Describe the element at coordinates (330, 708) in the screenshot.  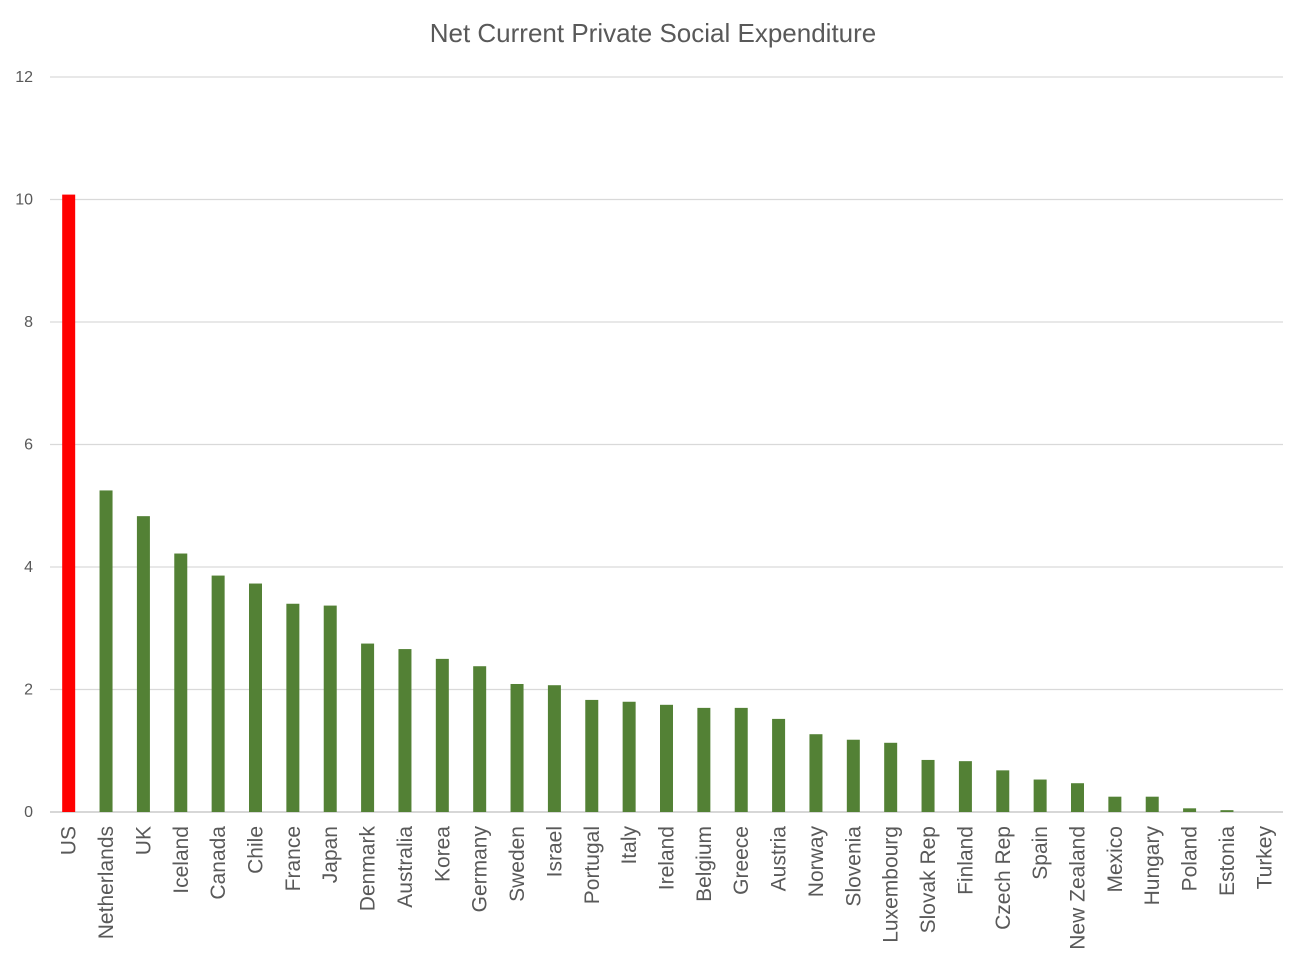
I see `bar-japan` at that location.